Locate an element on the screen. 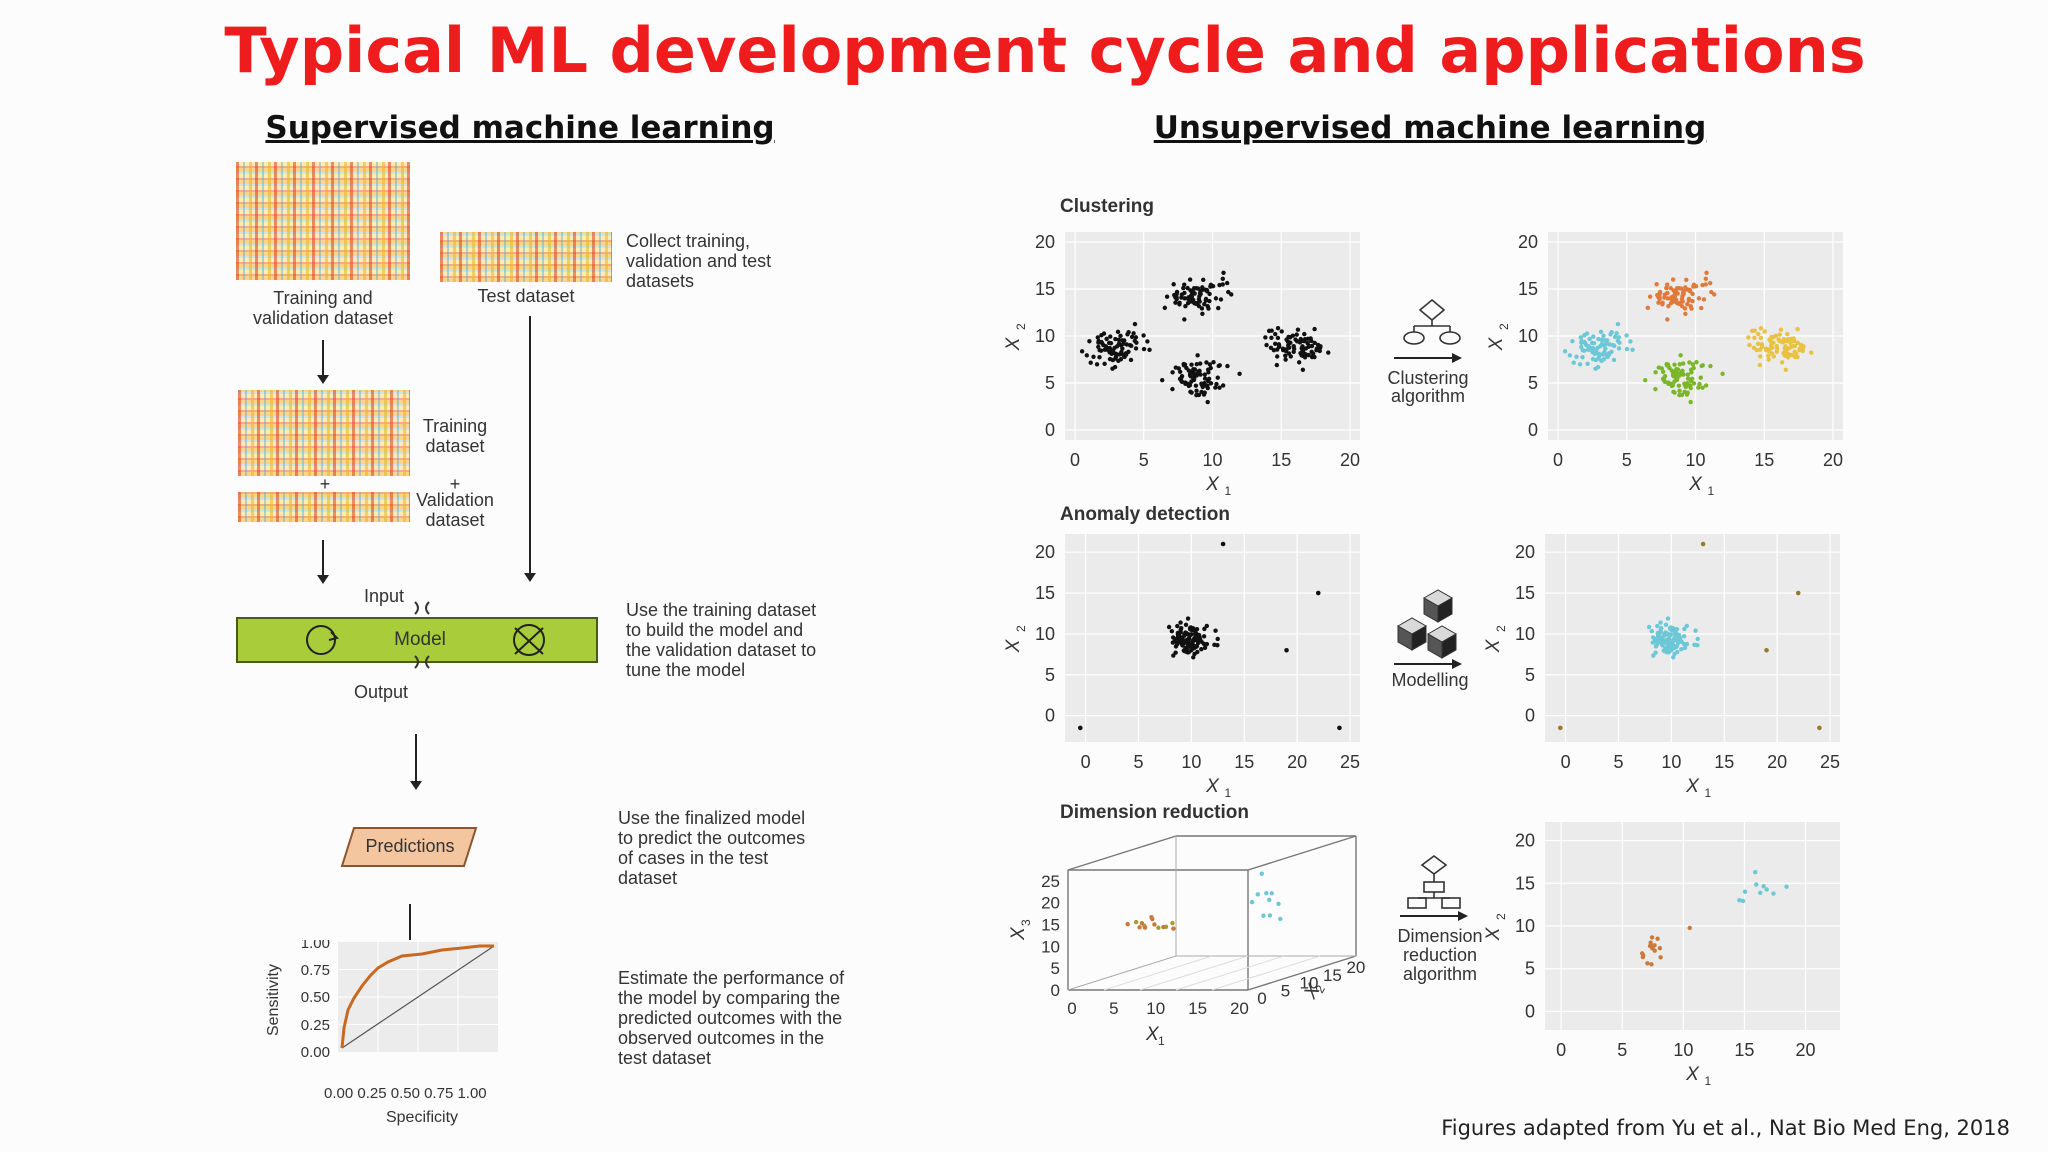 The width and height of the screenshot is (2048, 1152). dimred-x3-tick: 10 is located at coordinates (1050, 946).